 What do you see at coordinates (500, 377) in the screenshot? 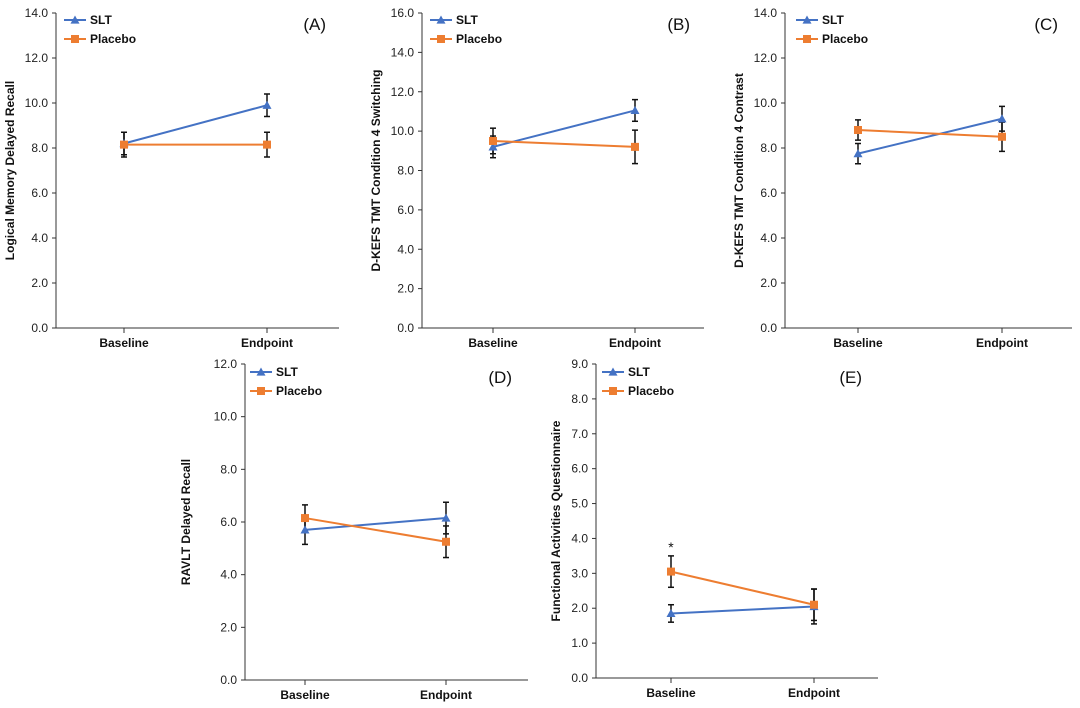
I see `panel-label: (D)` at bounding box center [500, 377].